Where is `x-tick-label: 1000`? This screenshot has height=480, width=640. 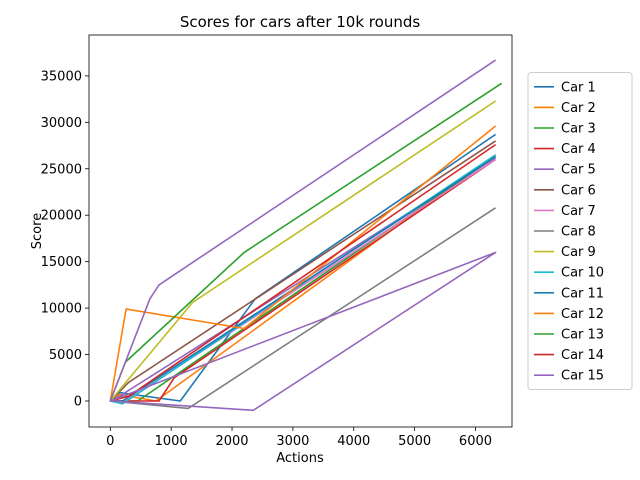 x-tick-label: 1000 is located at coordinates (171, 441).